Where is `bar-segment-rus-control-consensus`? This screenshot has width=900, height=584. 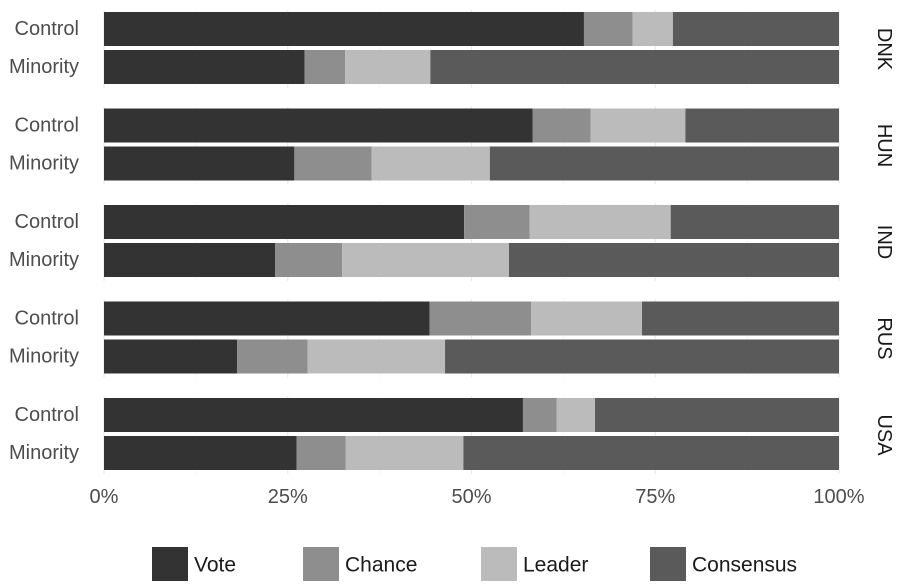
bar-segment-rus-control-consensus is located at coordinates (740, 318).